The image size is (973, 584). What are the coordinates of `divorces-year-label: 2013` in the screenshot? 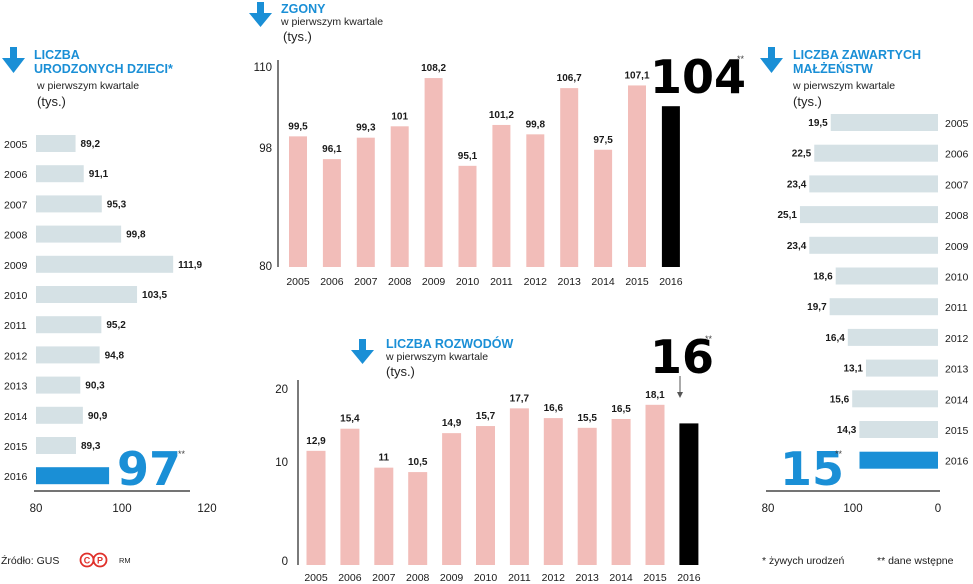 It's located at (588, 578).